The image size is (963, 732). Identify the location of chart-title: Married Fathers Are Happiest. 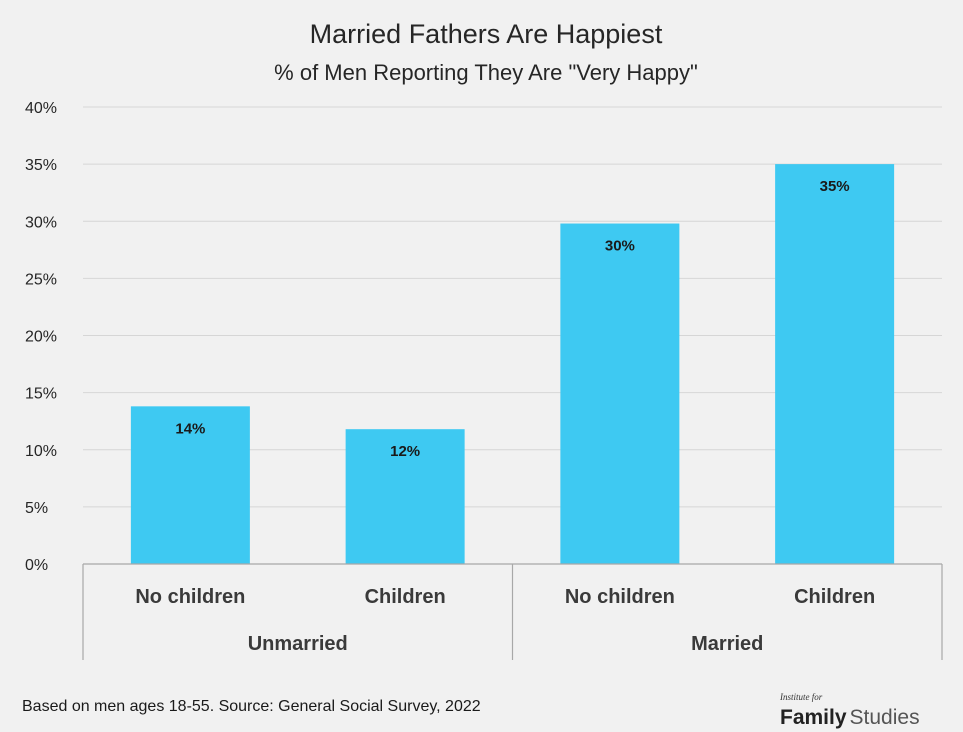
(486, 34).